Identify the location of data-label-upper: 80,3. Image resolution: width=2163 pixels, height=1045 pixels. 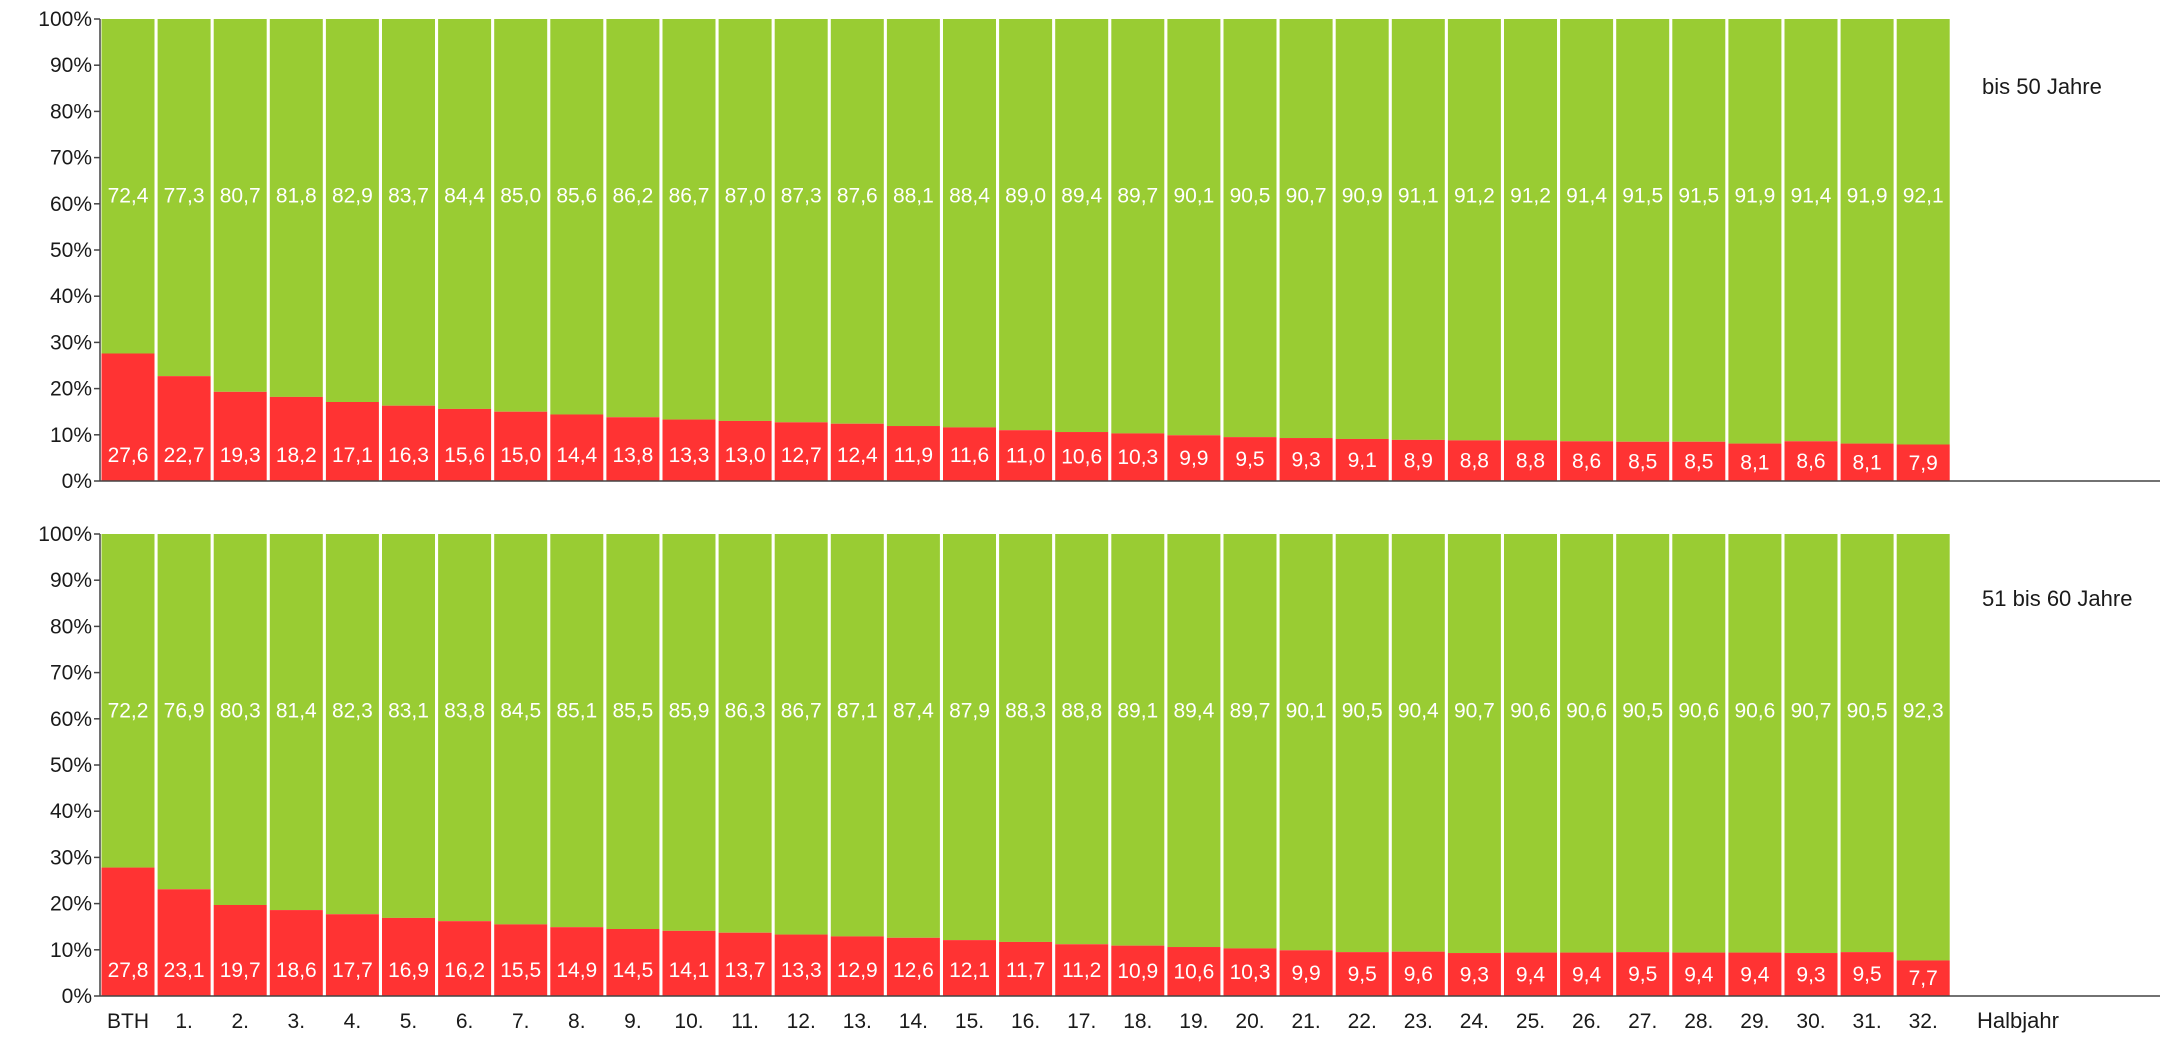
(240, 711).